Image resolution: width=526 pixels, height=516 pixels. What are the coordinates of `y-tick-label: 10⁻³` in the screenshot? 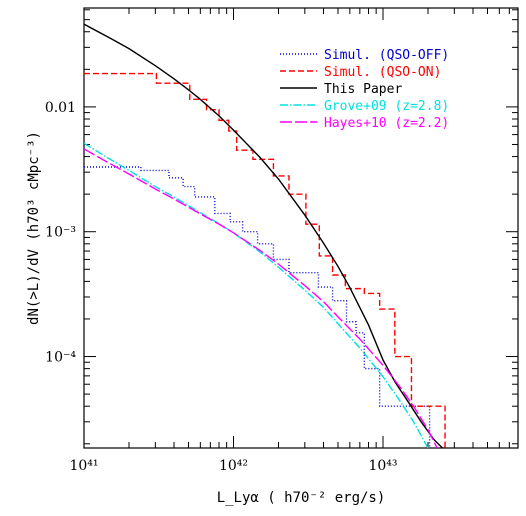 It's located at (60, 233).